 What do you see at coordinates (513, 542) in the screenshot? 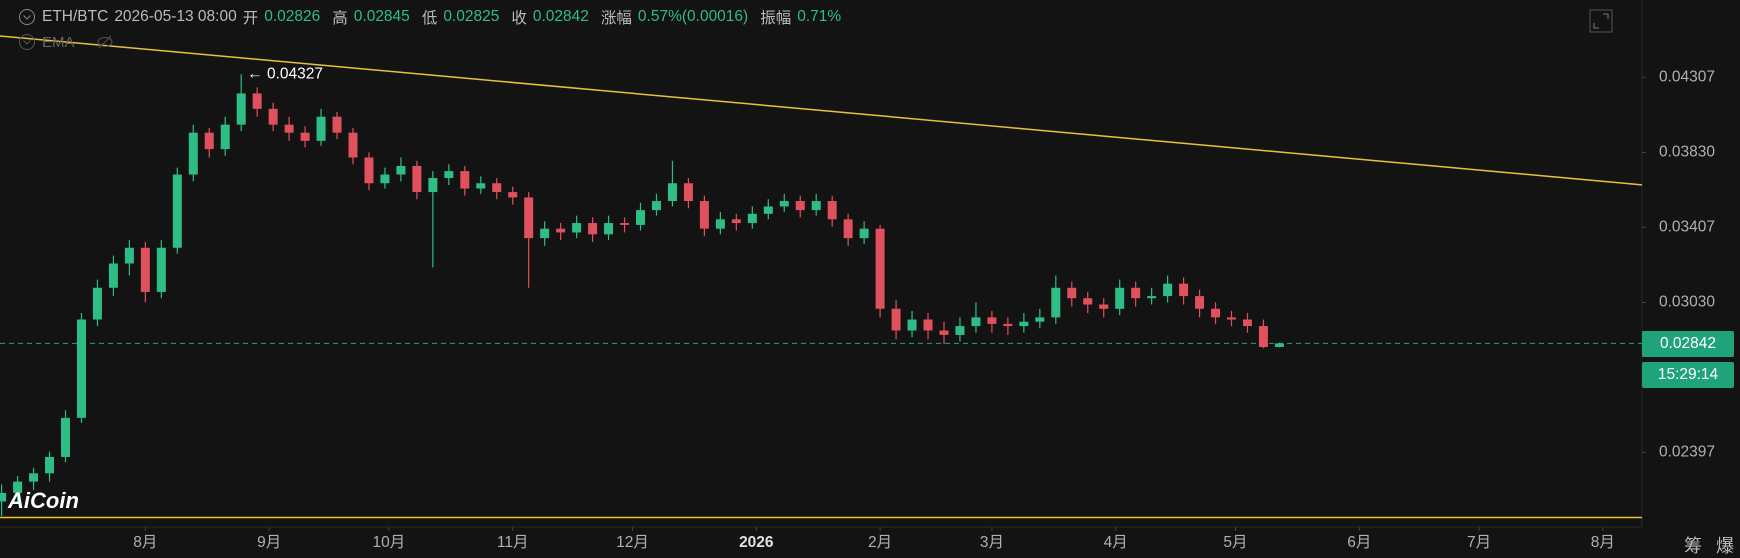
I see `x-tick-label: 11月` at bounding box center [513, 542].